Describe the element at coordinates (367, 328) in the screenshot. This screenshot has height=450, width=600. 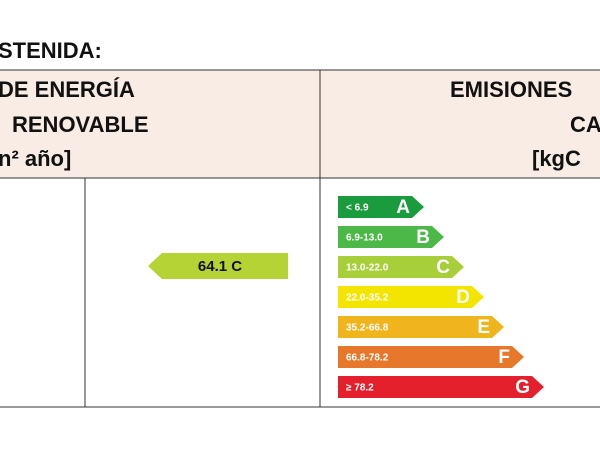
I see `scale-range: 35.2-66.8` at that location.